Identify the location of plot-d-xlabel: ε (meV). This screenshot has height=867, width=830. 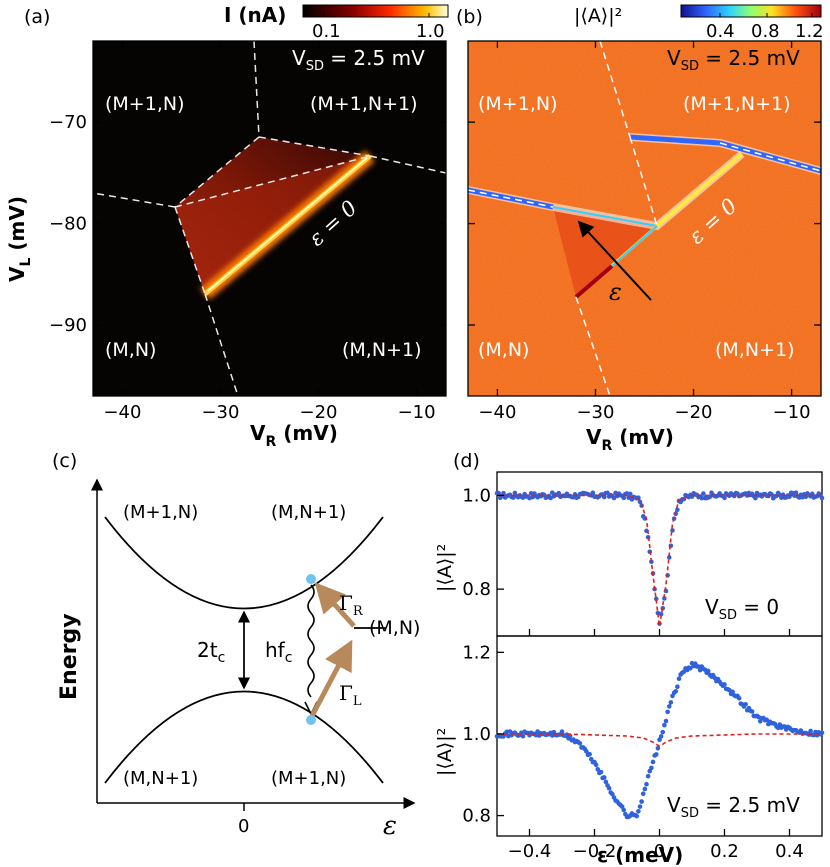
(640, 855).